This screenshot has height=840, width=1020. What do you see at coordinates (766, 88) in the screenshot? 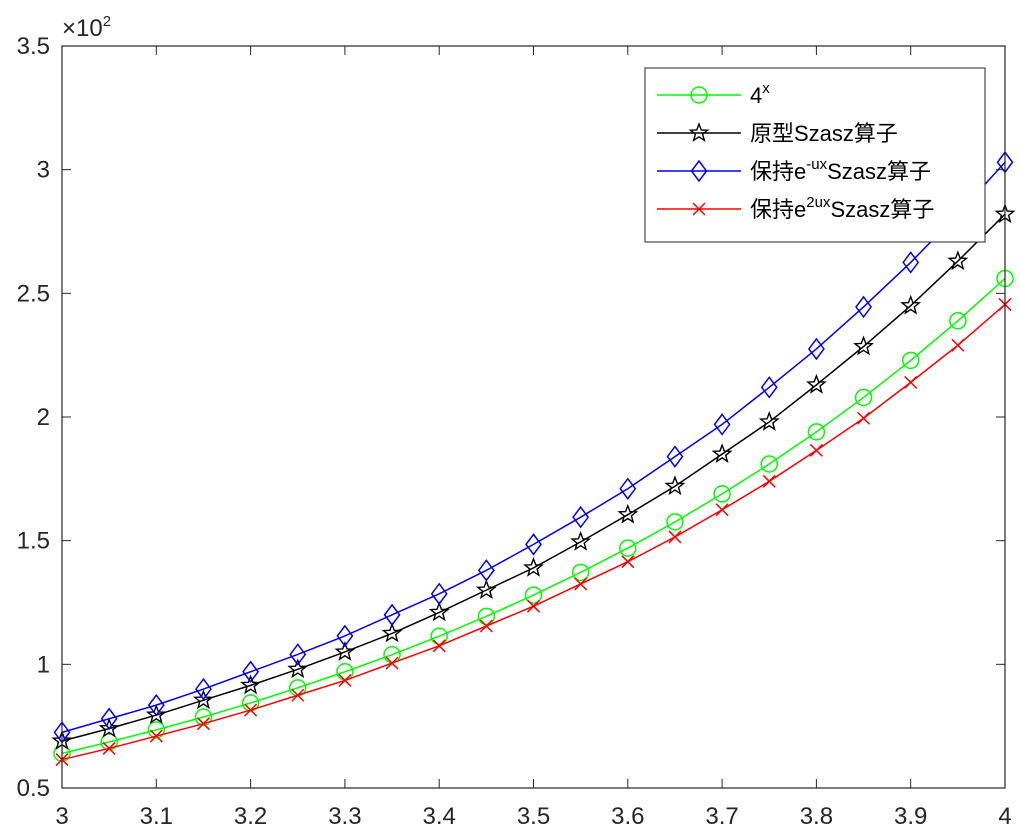
I see `legend-label-sup: x` at bounding box center [766, 88].